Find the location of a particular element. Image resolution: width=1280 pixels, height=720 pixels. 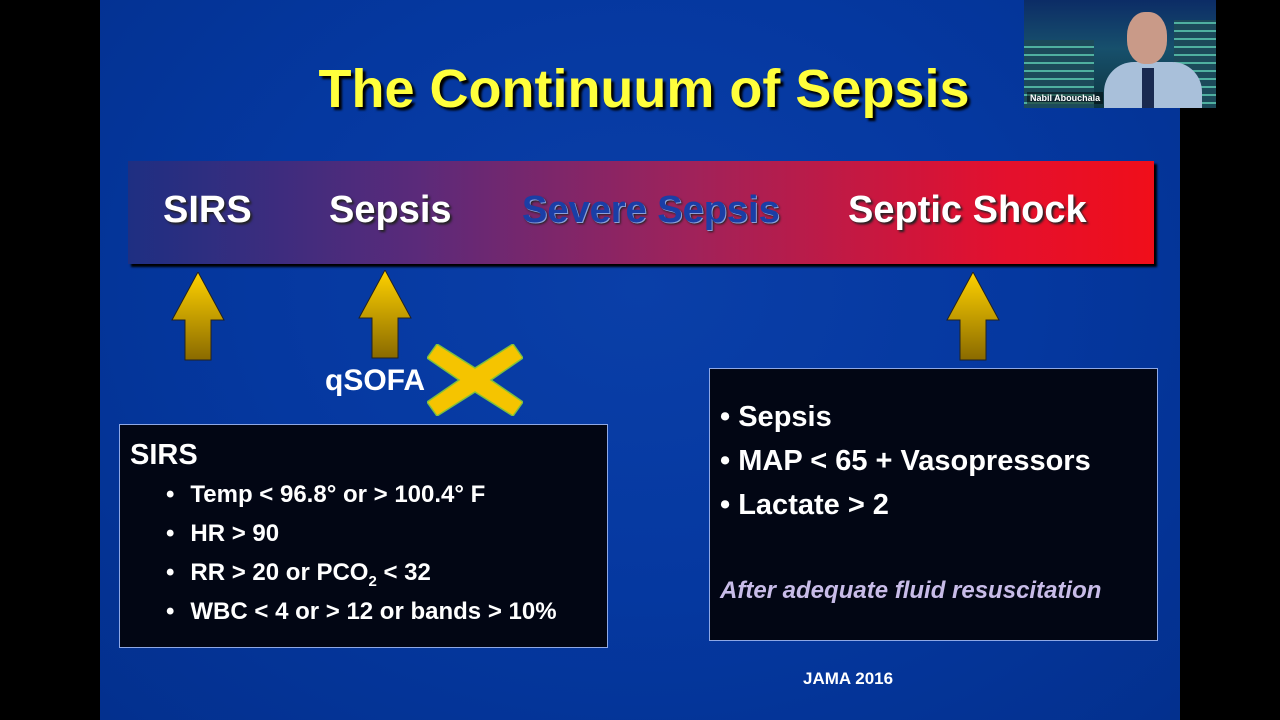

citation: JAMA 2016 is located at coordinates (848, 678).